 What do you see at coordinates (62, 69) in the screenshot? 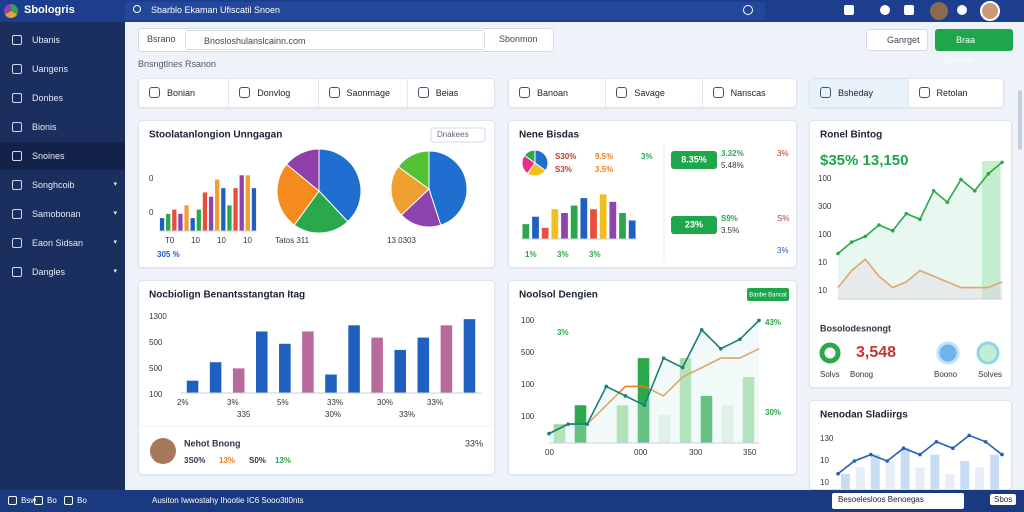
I see `sidebar-item: Uangens` at bounding box center [62, 69].